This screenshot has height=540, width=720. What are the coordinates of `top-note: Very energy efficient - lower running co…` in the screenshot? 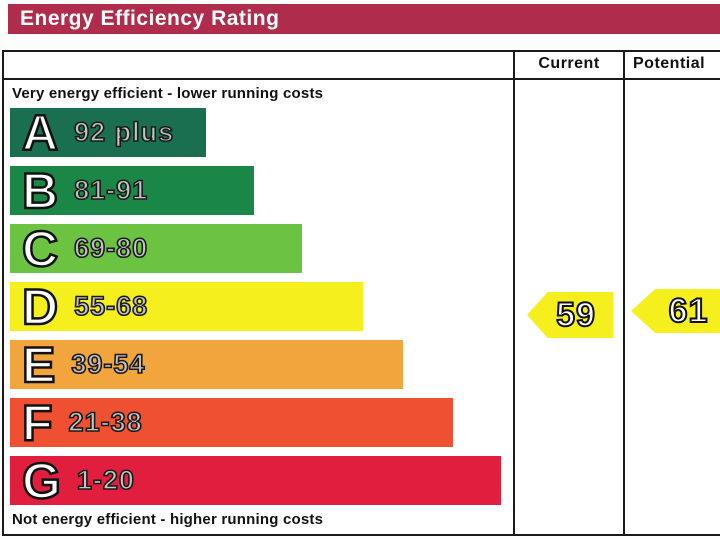 It's located at (168, 93).